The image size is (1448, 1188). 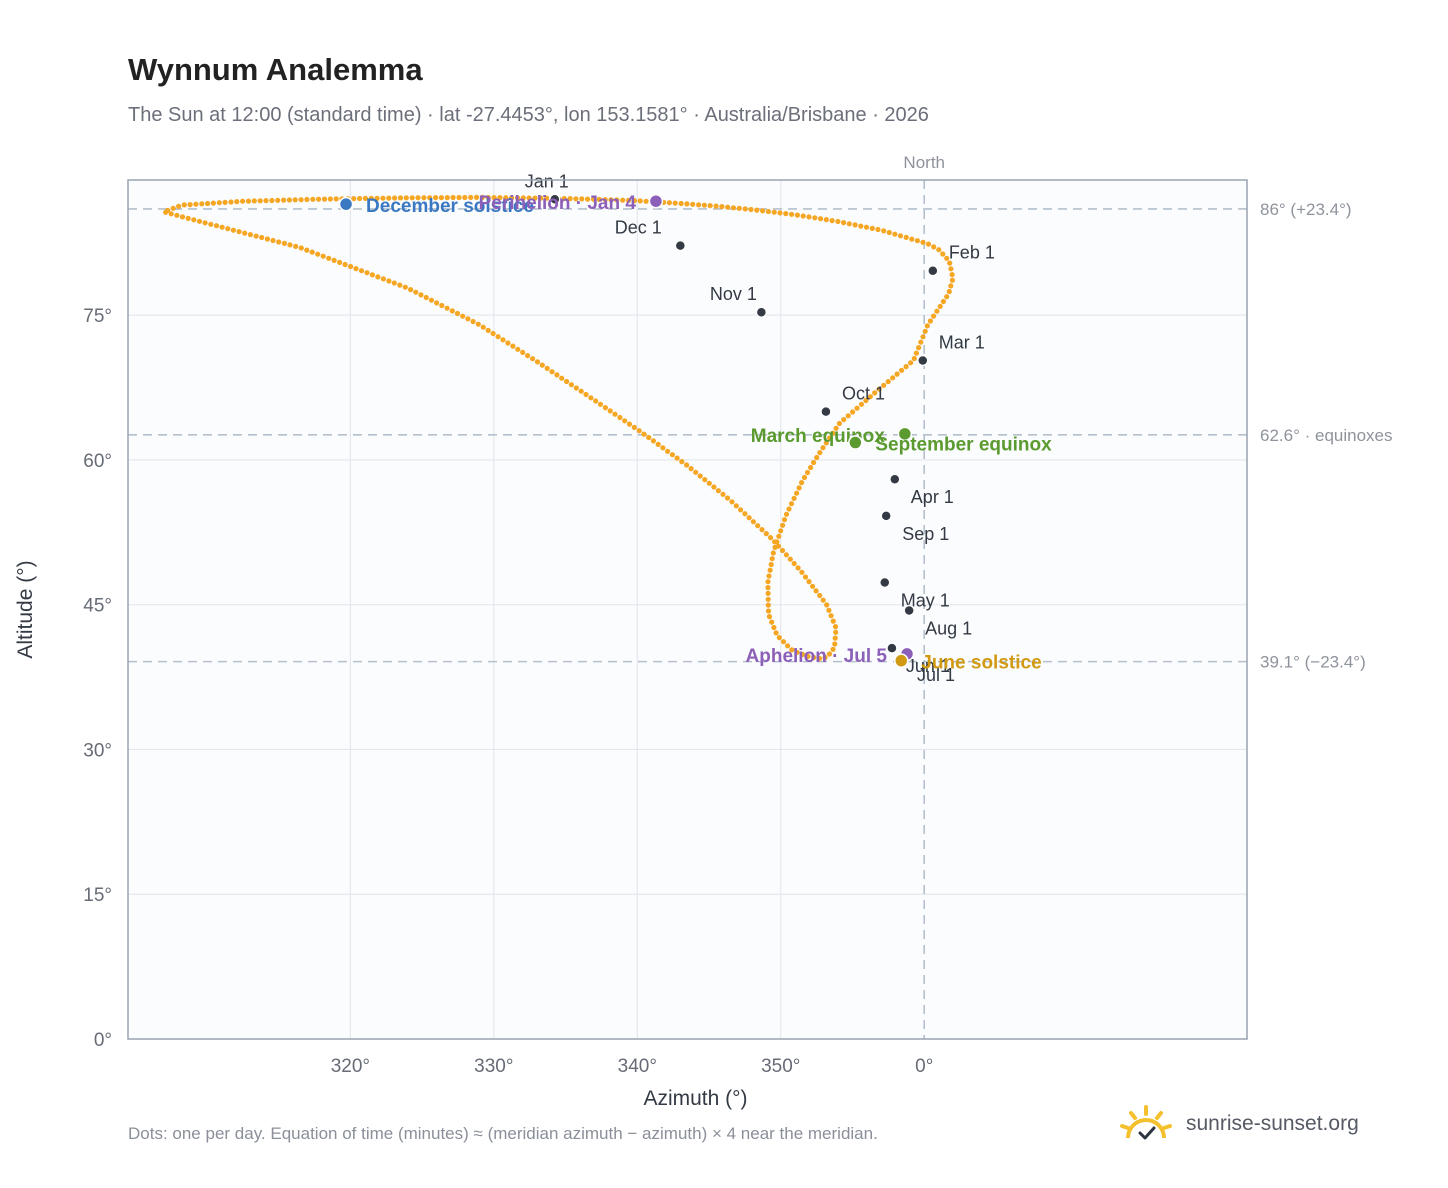 What do you see at coordinates (637, 1066) in the screenshot?
I see `x-tick-label: 340°` at bounding box center [637, 1066].